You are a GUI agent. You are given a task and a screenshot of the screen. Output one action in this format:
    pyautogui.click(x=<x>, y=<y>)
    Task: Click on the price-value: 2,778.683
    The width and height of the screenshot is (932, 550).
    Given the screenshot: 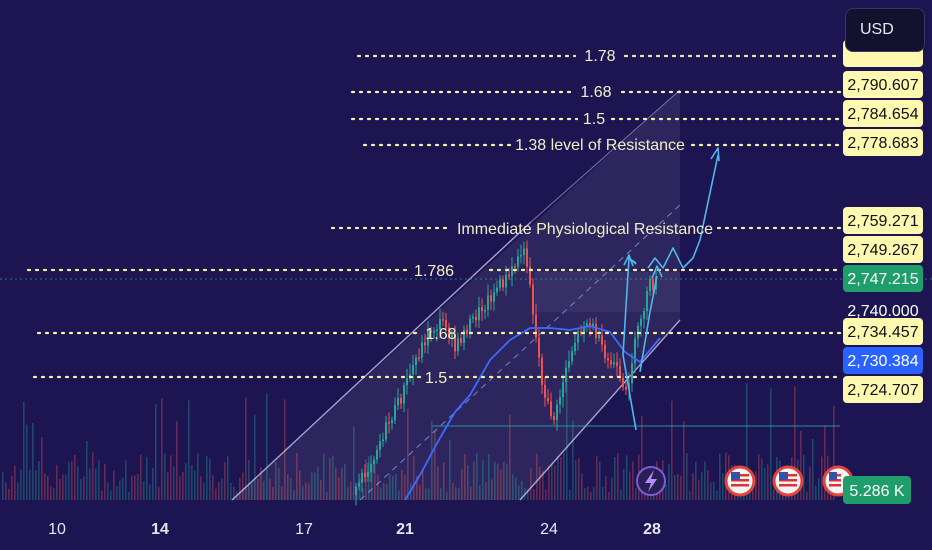 What is the action you would take?
    pyautogui.click(x=882, y=143)
    